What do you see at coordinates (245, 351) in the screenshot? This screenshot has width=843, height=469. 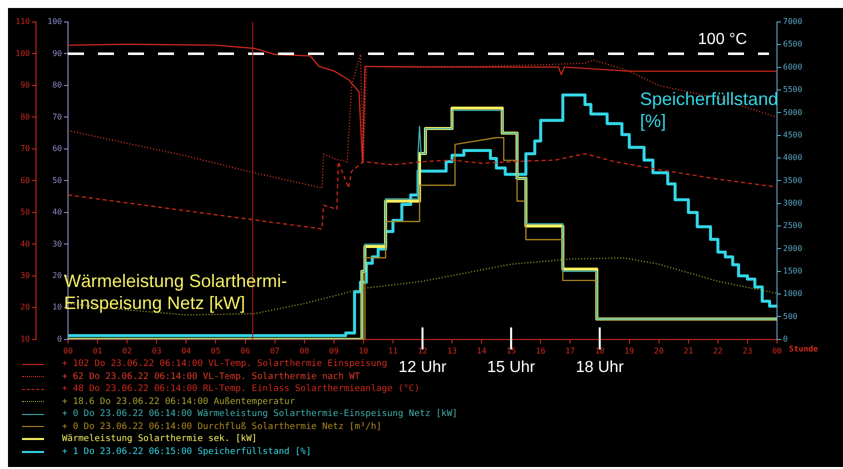 I see `x-tick-label: 06` at bounding box center [245, 351].